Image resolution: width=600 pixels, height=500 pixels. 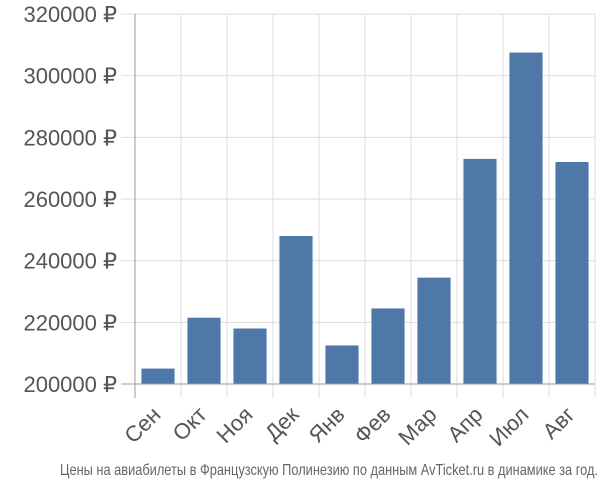 I want to click on x-tick-label: Окт, so click(x=190, y=424).